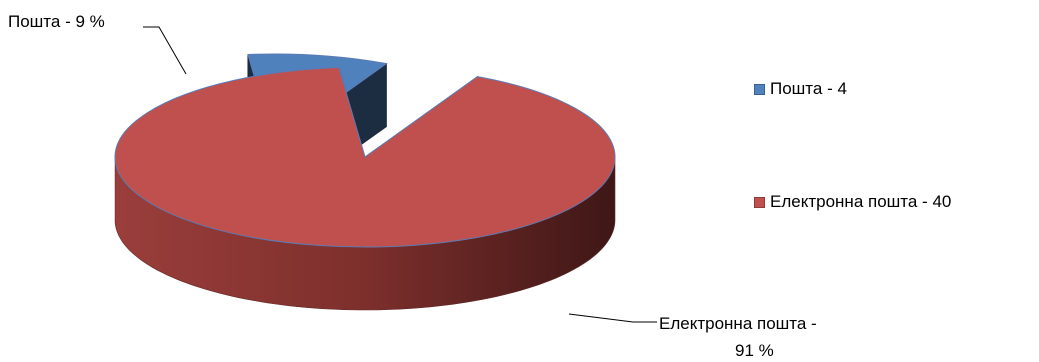 Image resolution: width=1039 pixels, height=362 pixels. I want to click on legend-item-poshta: Пошта - 4, so click(800, 89).